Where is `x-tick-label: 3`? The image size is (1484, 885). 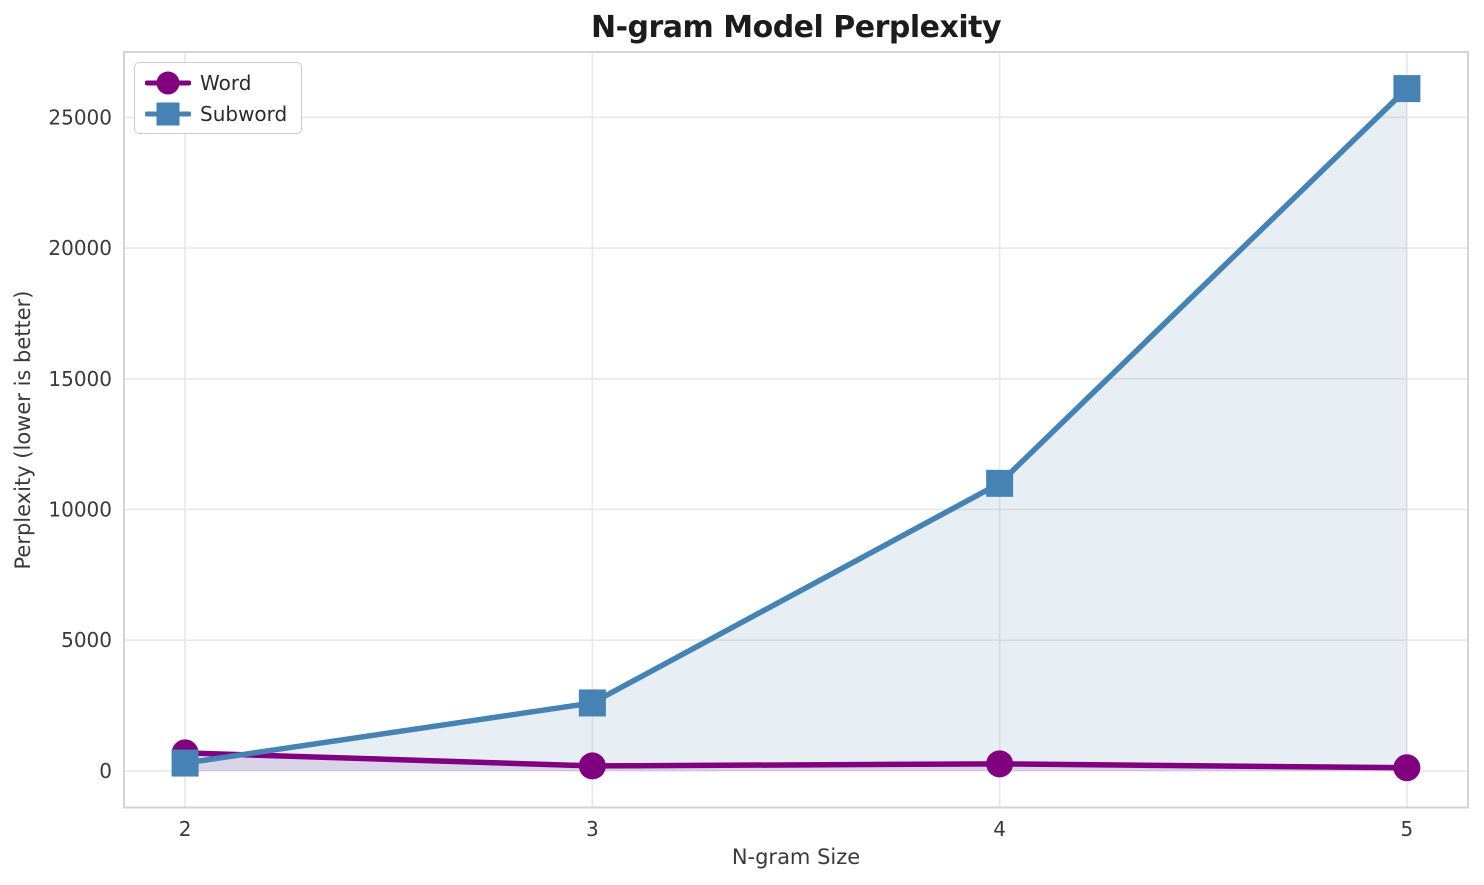 x-tick-label: 3 is located at coordinates (592, 829).